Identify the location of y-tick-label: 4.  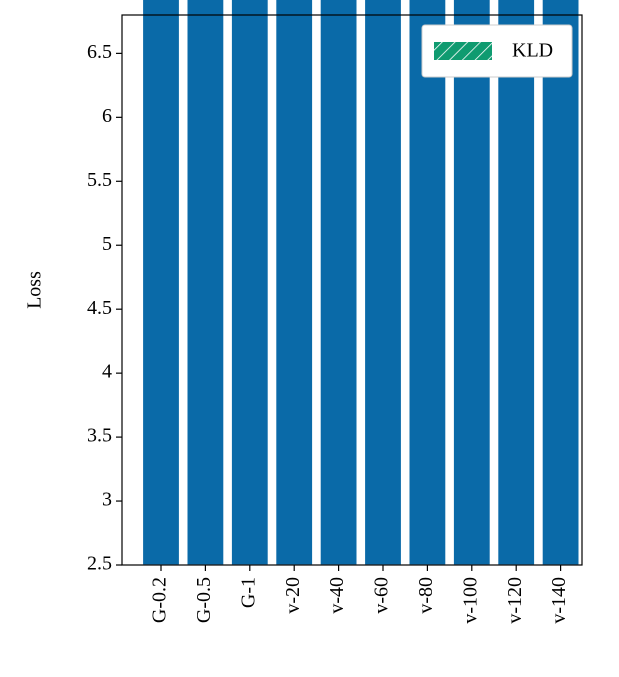
(107, 372).